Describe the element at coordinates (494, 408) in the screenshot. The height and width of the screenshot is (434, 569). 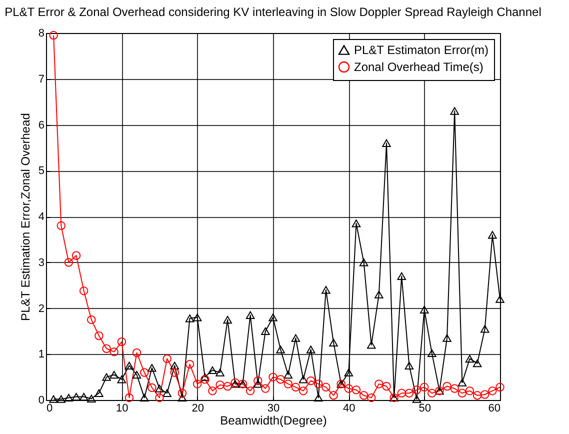
I see `x-tick-label: 60` at that location.